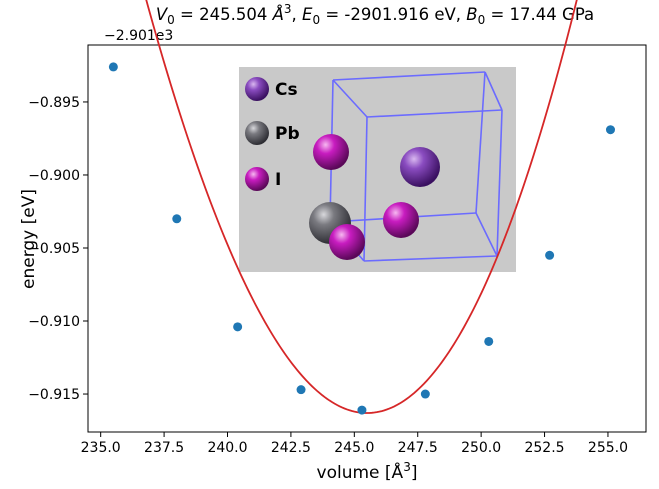 The width and height of the screenshot is (659, 489). Describe the element at coordinates (257, 133) in the screenshot. I see `legend-swatch-pb` at that location.